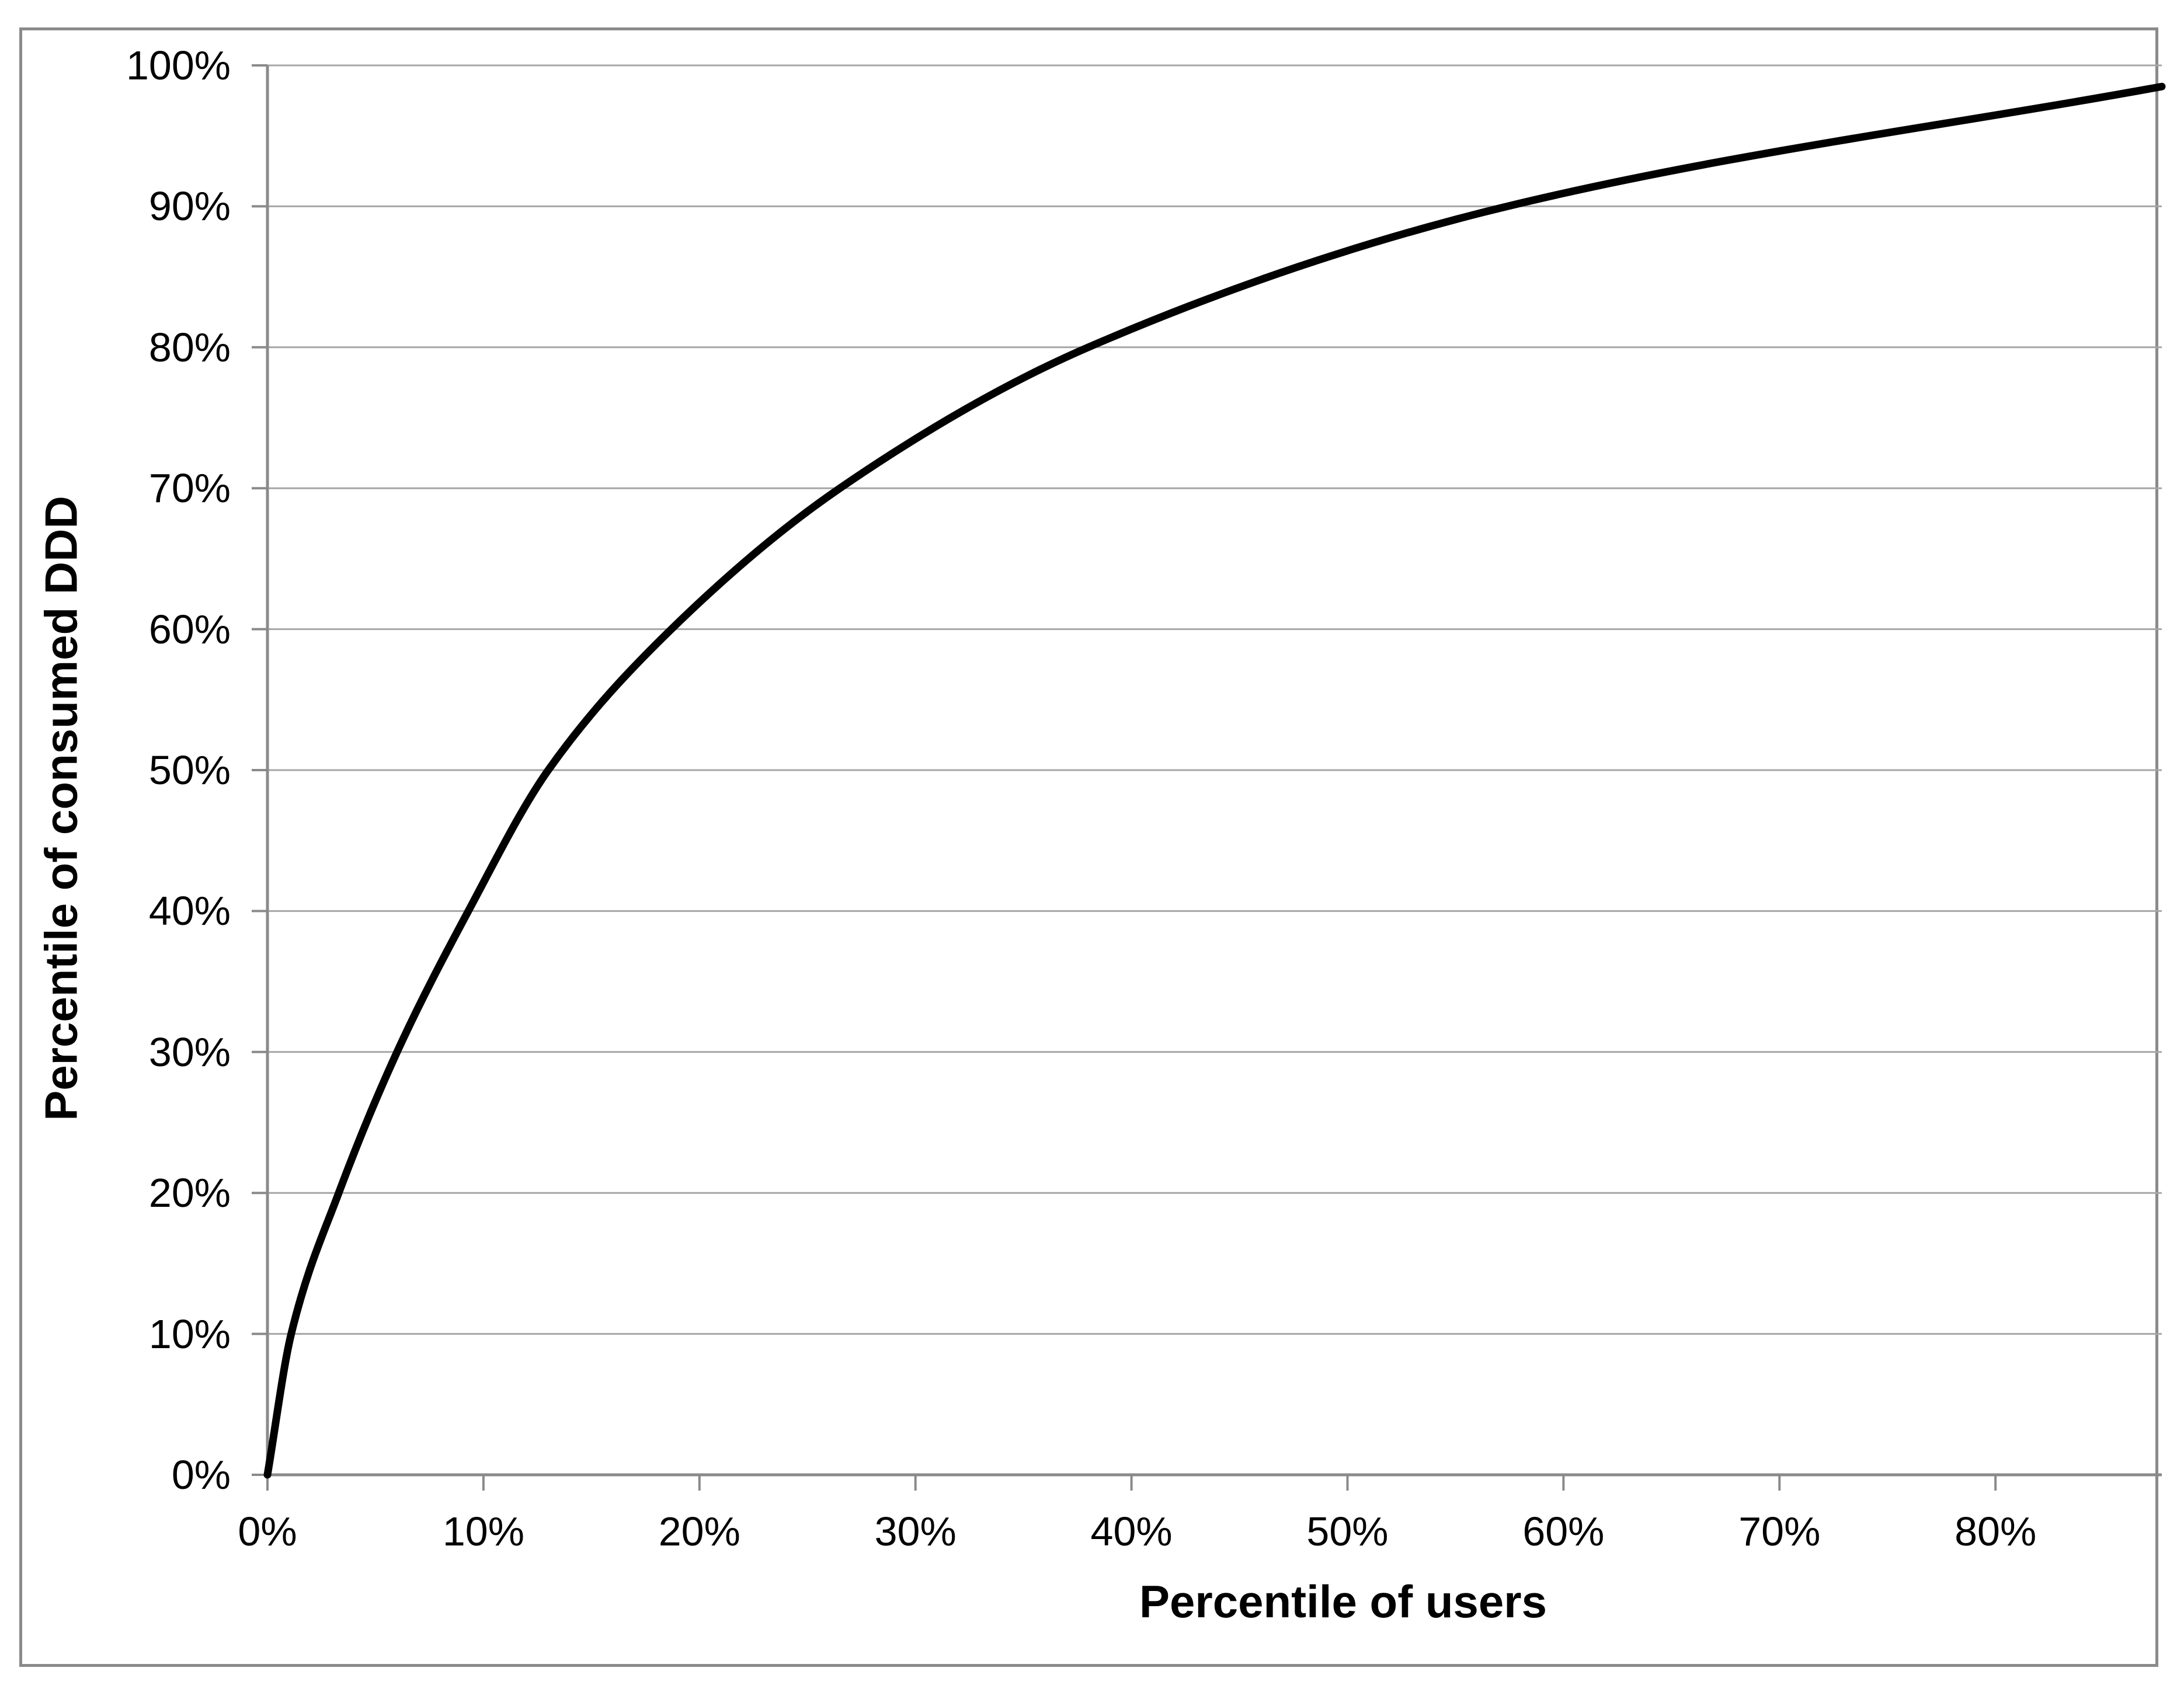 The image size is (2184, 1692). What do you see at coordinates (915, 1532) in the screenshot?
I see `x-tick-label-30%: 30%` at bounding box center [915, 1532].